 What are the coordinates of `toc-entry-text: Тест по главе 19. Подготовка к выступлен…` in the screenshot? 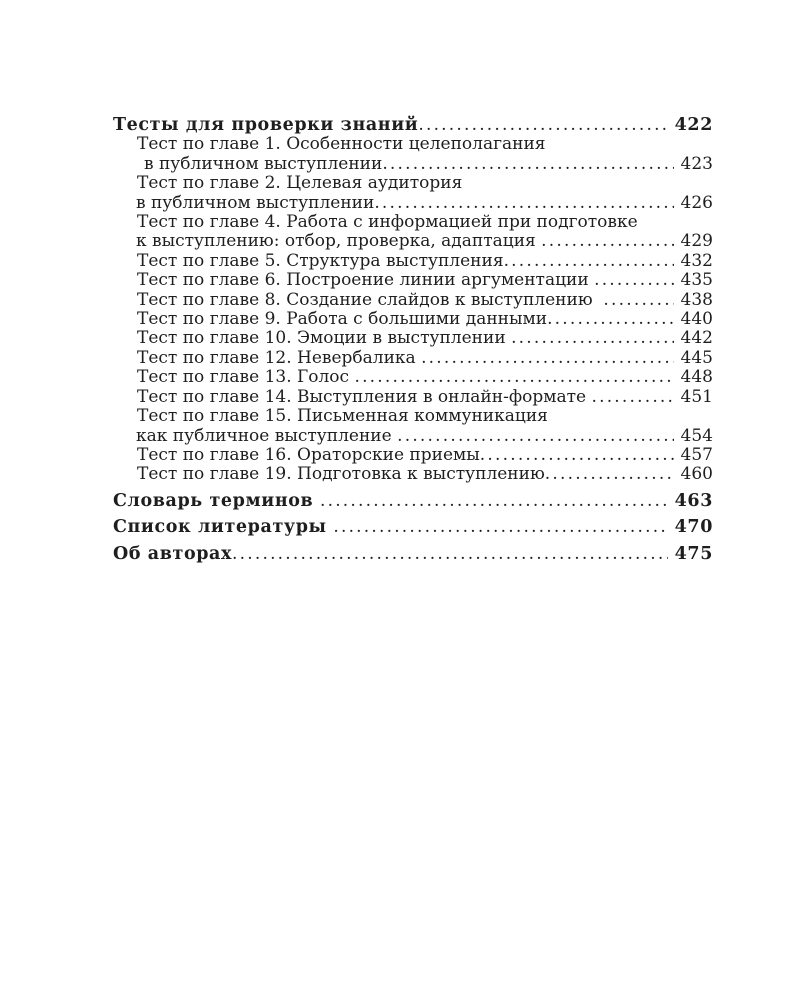 It's located at (341, 474).